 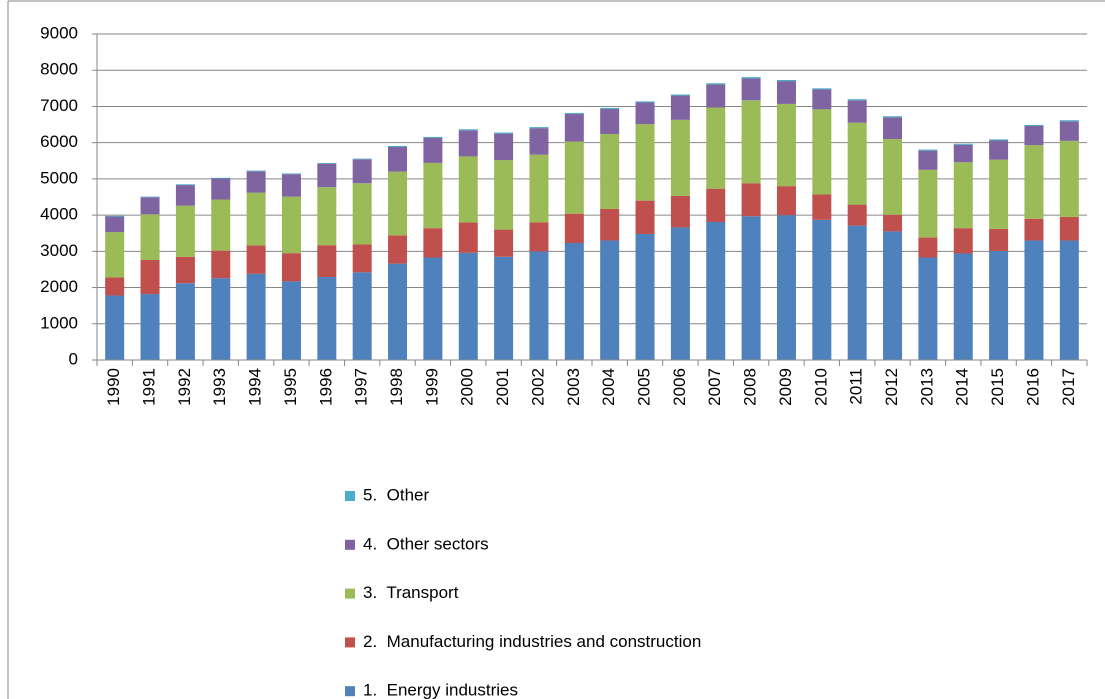 What do you see at coordinates (184, 387) in the screenshot?
I see `x-tick-label: 1992` at bounding box center [184, 387].